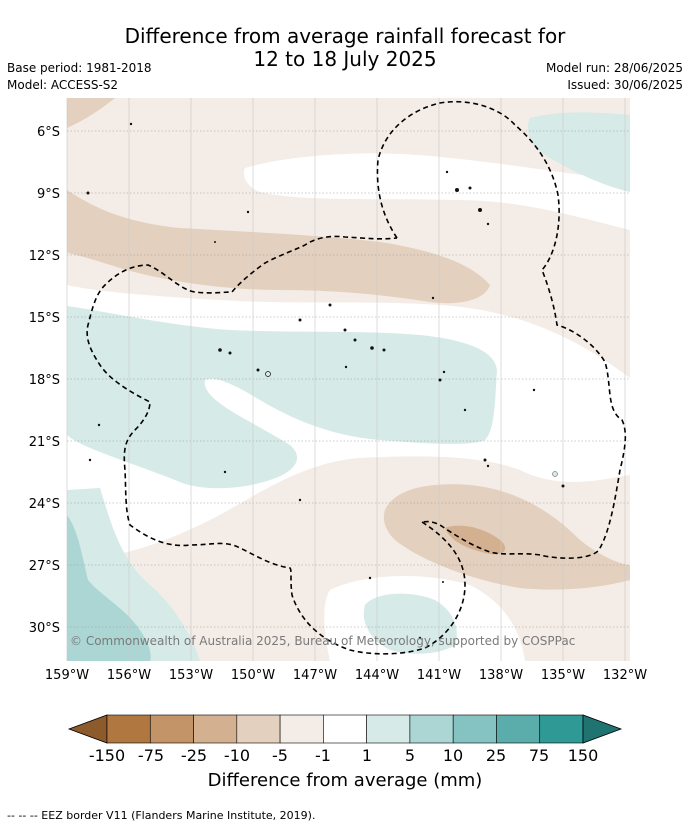 This screenshot has width=690, height=827. I want to click on lat-label: 6°S, so click(48, 132).